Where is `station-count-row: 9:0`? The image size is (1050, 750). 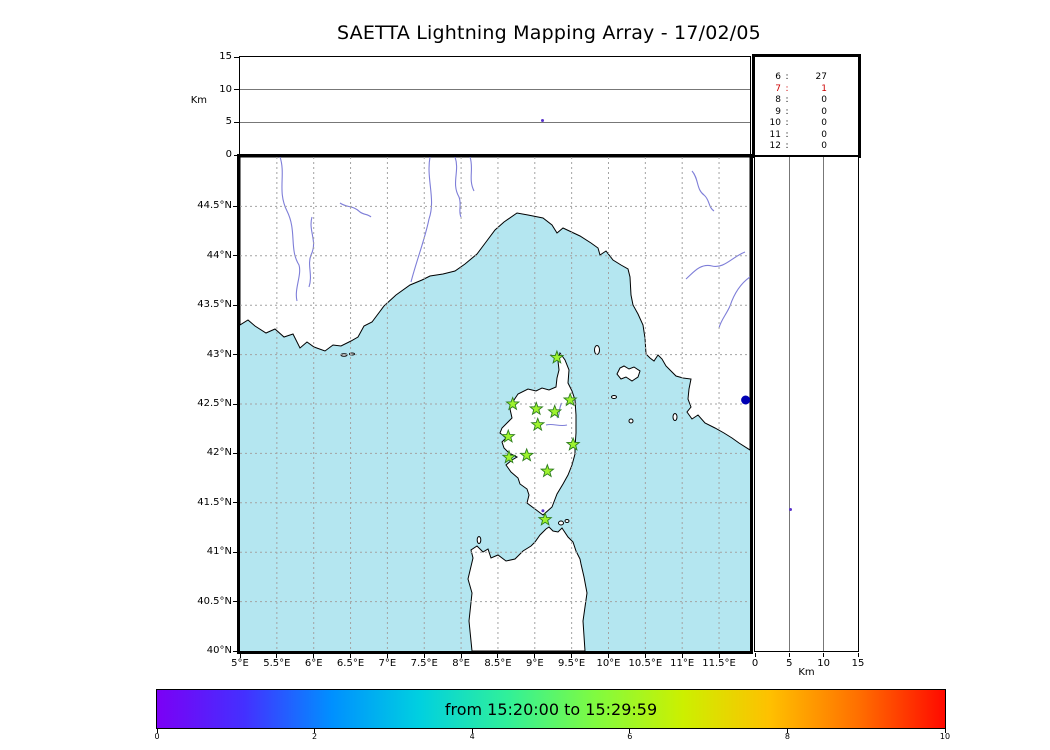
station-count-row: 9:0 is located at coordinates (801, 111).